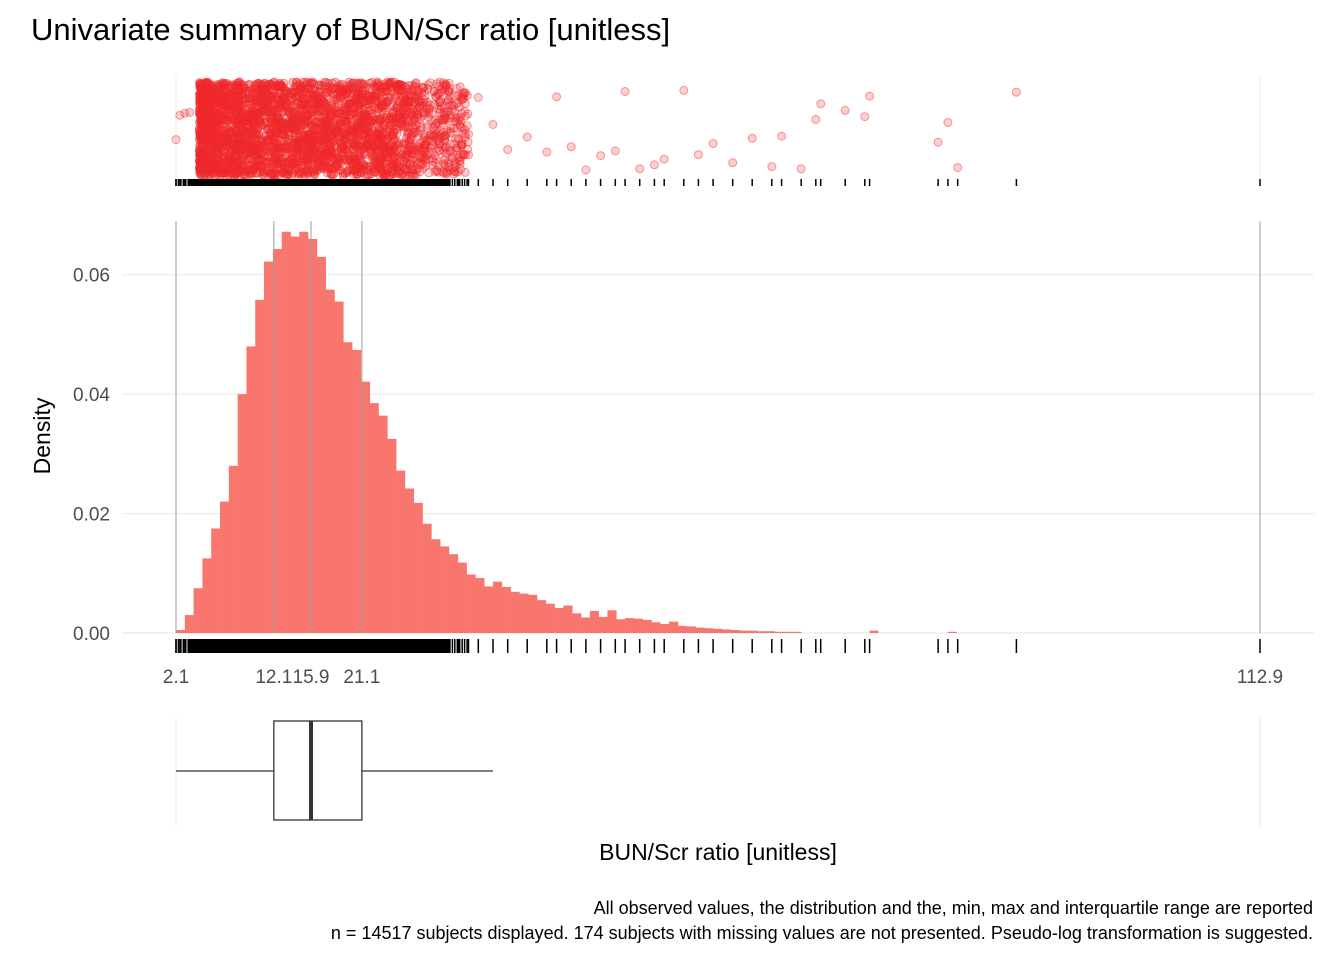  What do you see at coordinates (91, 515) in the screenshot?
I see `y-tick-label: 0.02` at bounding box center [91, 515].